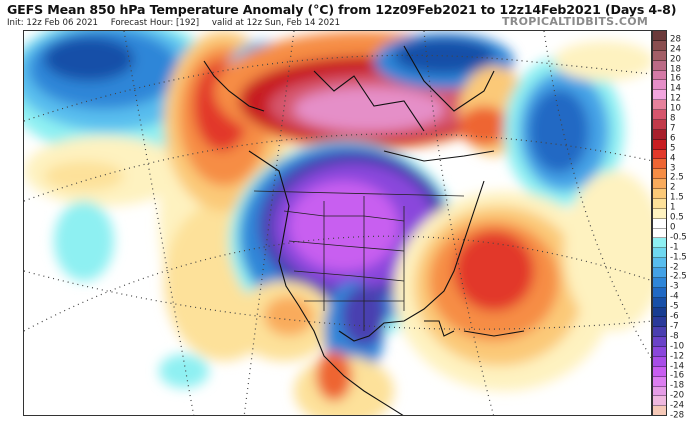 The height and width of the screenshot is (430, 690). I want to click on colorbar-label: 18, so click(675, 69).